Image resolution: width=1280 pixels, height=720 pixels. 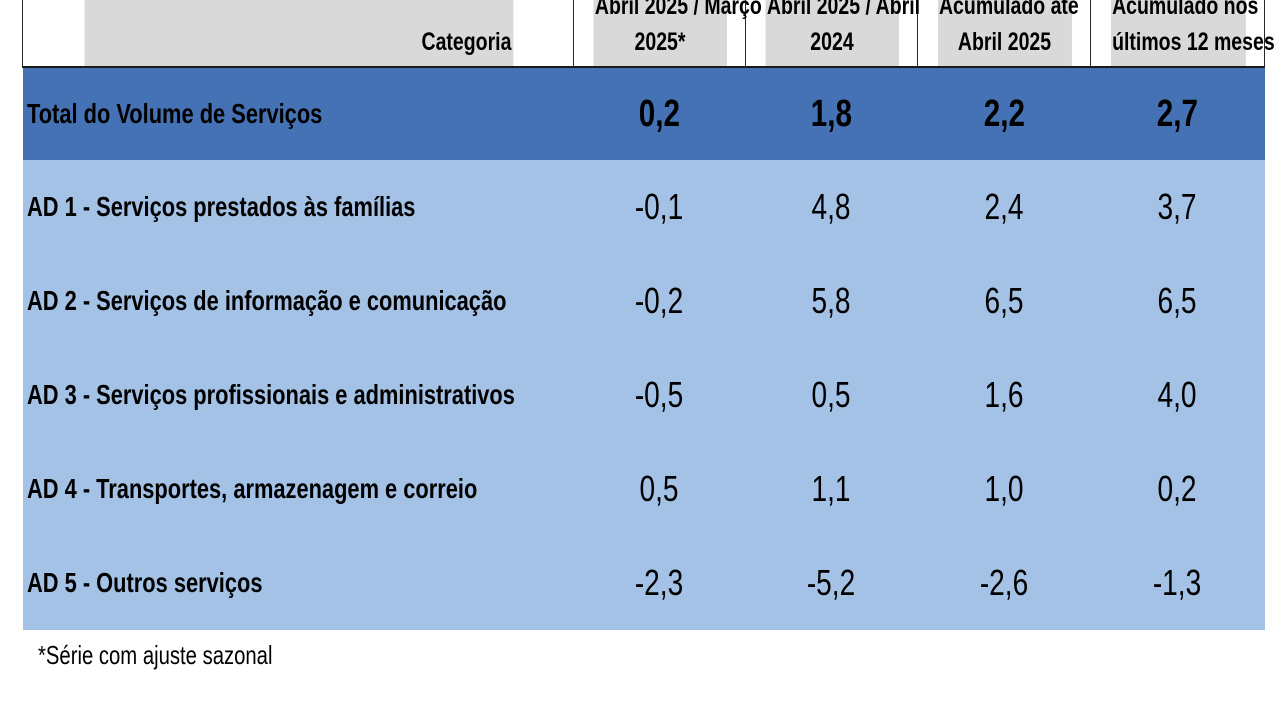 I want to click on cell-value: -1,3, so click(x=1177, y=583).